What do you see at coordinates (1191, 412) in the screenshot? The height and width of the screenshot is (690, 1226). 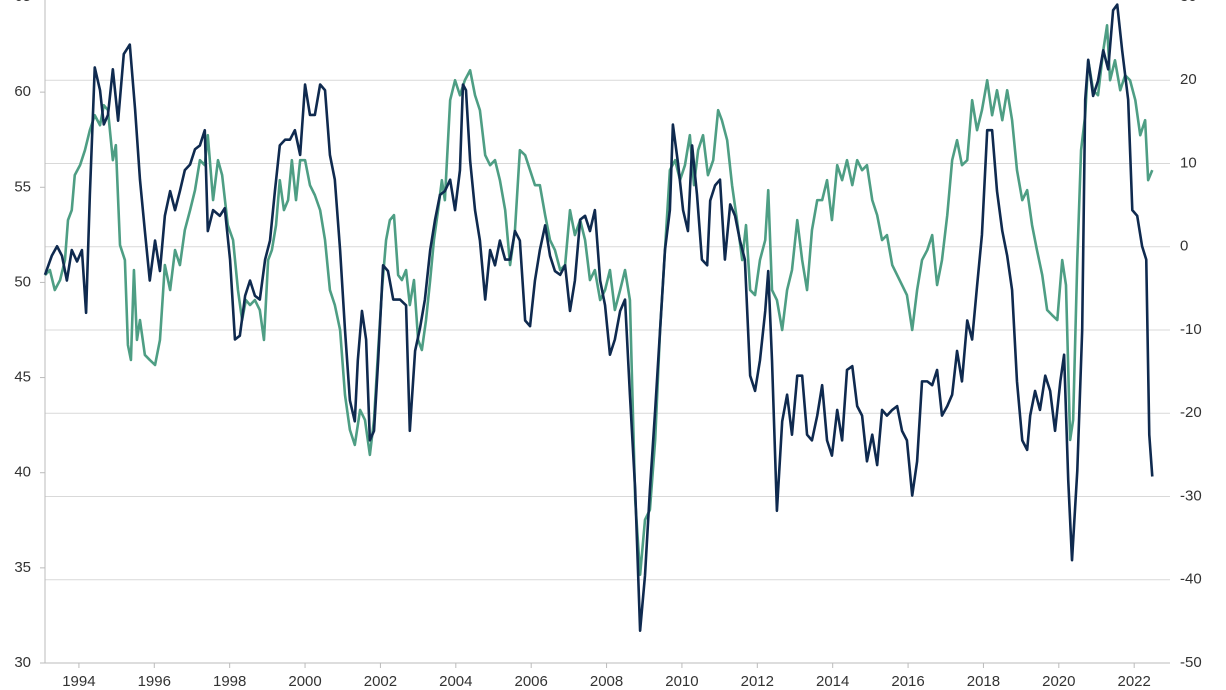 I see `y2-tick-label: -20` at bounding box center [1191, 412].